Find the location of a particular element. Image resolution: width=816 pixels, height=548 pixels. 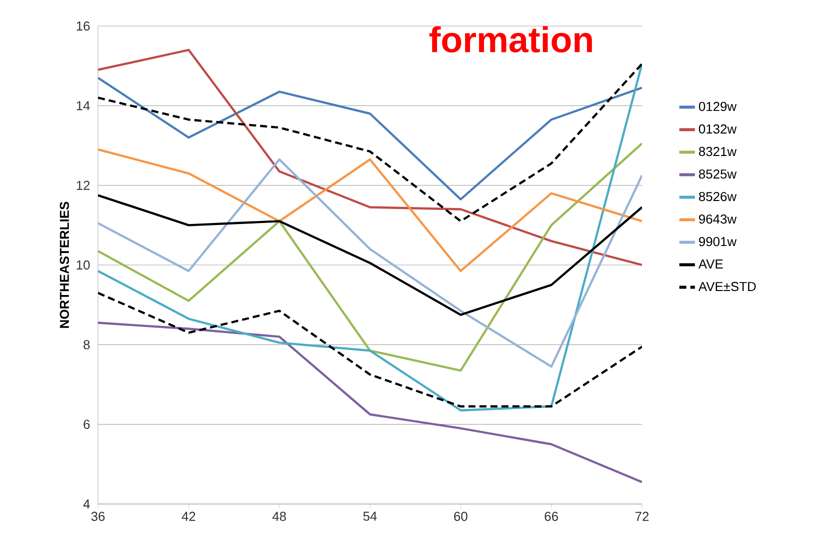

y-tick-label: 12 is located at coordinates (83, 185).